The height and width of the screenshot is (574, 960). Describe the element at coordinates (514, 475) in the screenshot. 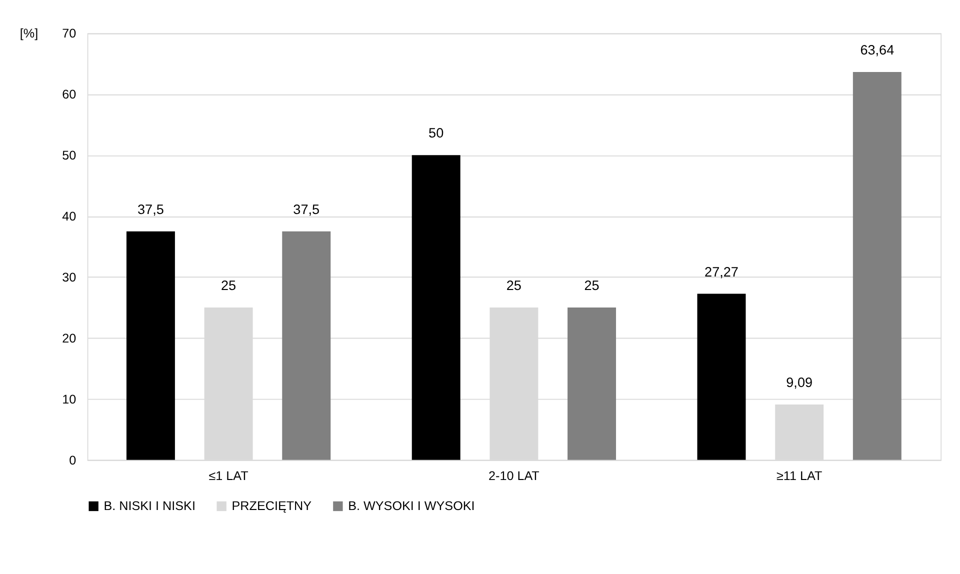

I see `x-tick-label: 2-10 LAT` at that location.